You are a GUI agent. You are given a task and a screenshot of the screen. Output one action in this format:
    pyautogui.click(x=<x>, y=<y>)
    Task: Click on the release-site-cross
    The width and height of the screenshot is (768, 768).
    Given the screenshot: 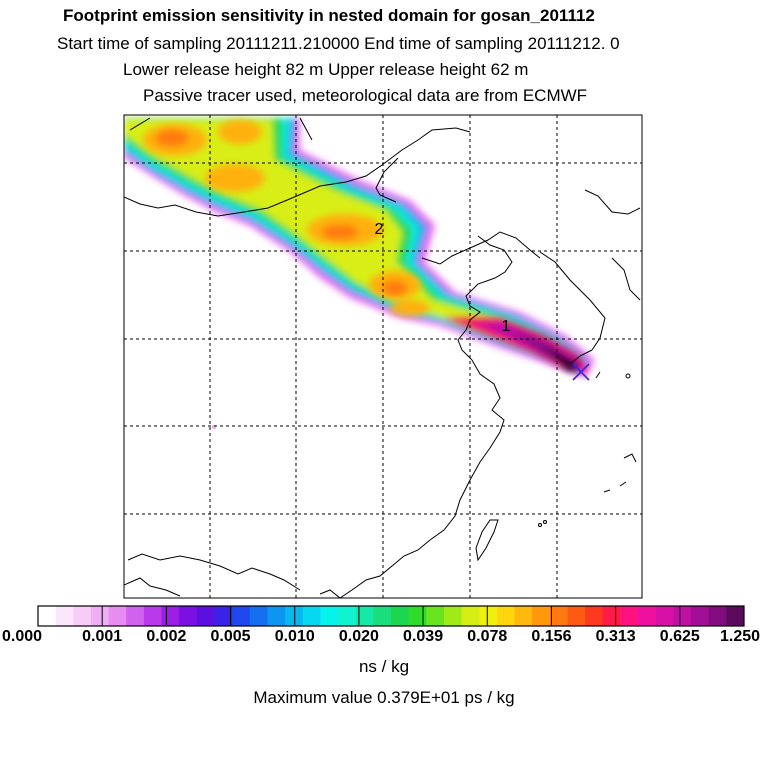 What is the action you would take?
    pyautogui.click(x=581, y=372)
    